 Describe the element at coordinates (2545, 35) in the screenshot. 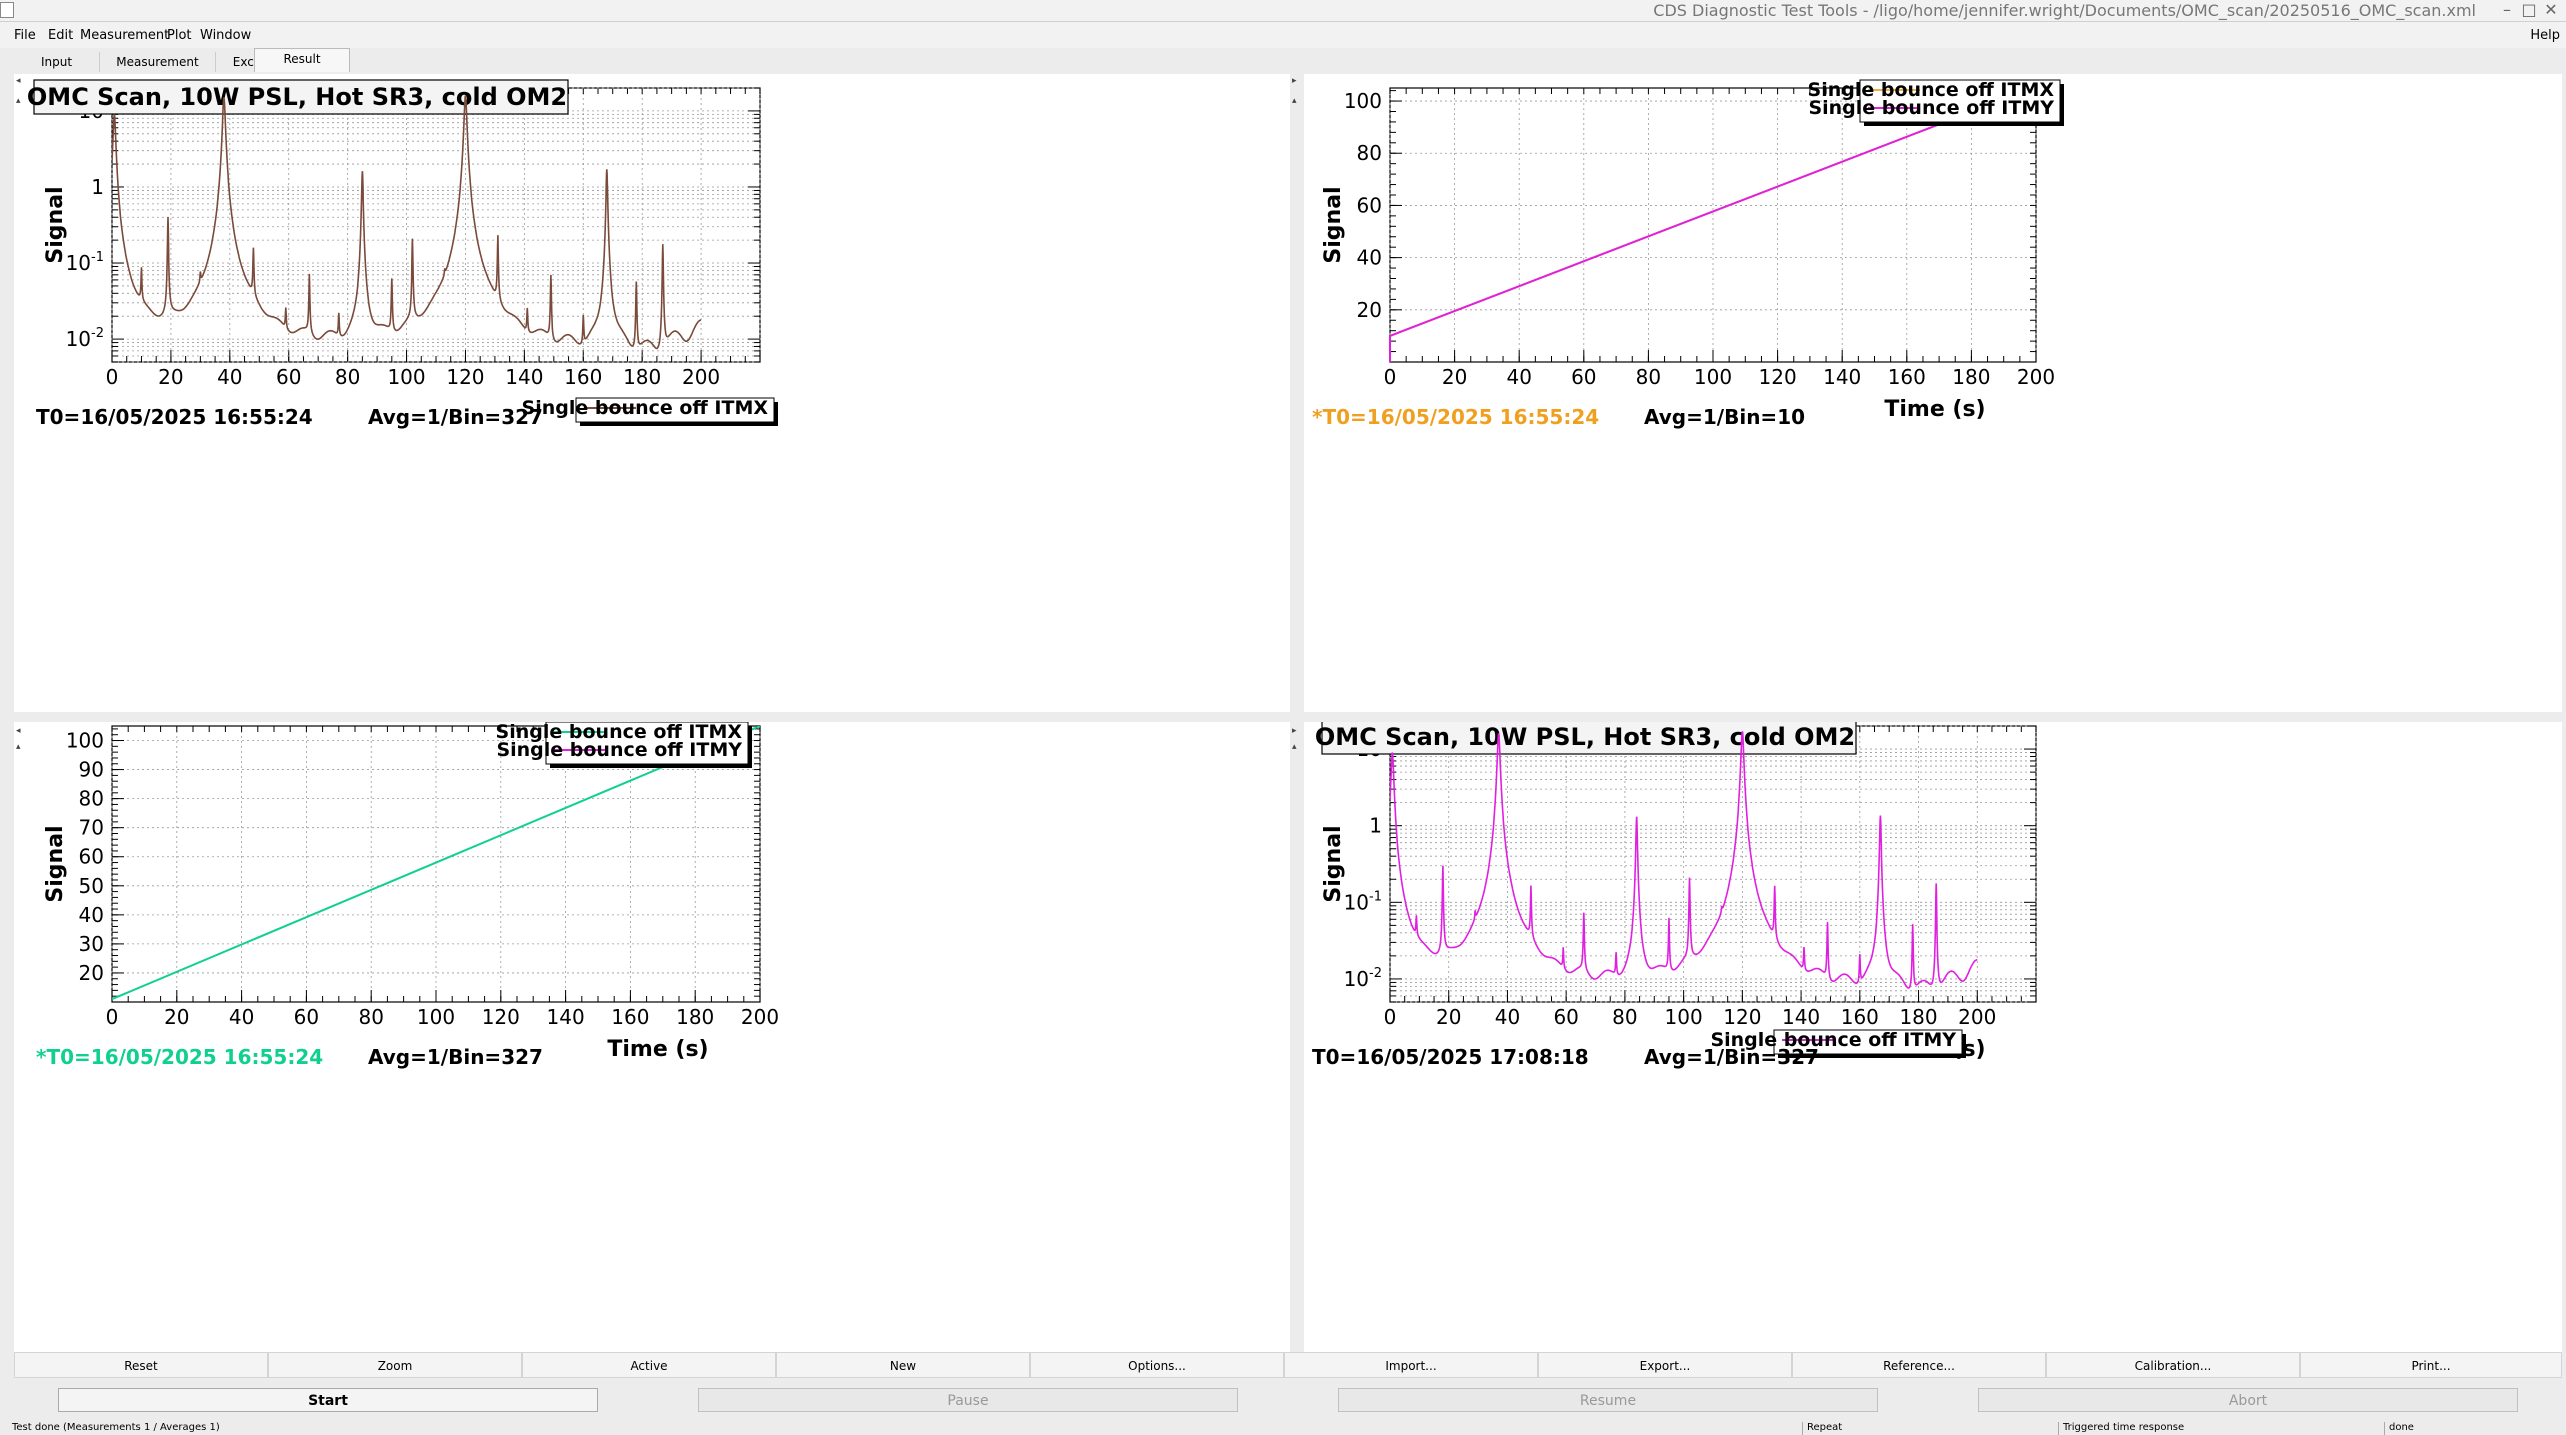

I see `menu-help: Help` at that location.